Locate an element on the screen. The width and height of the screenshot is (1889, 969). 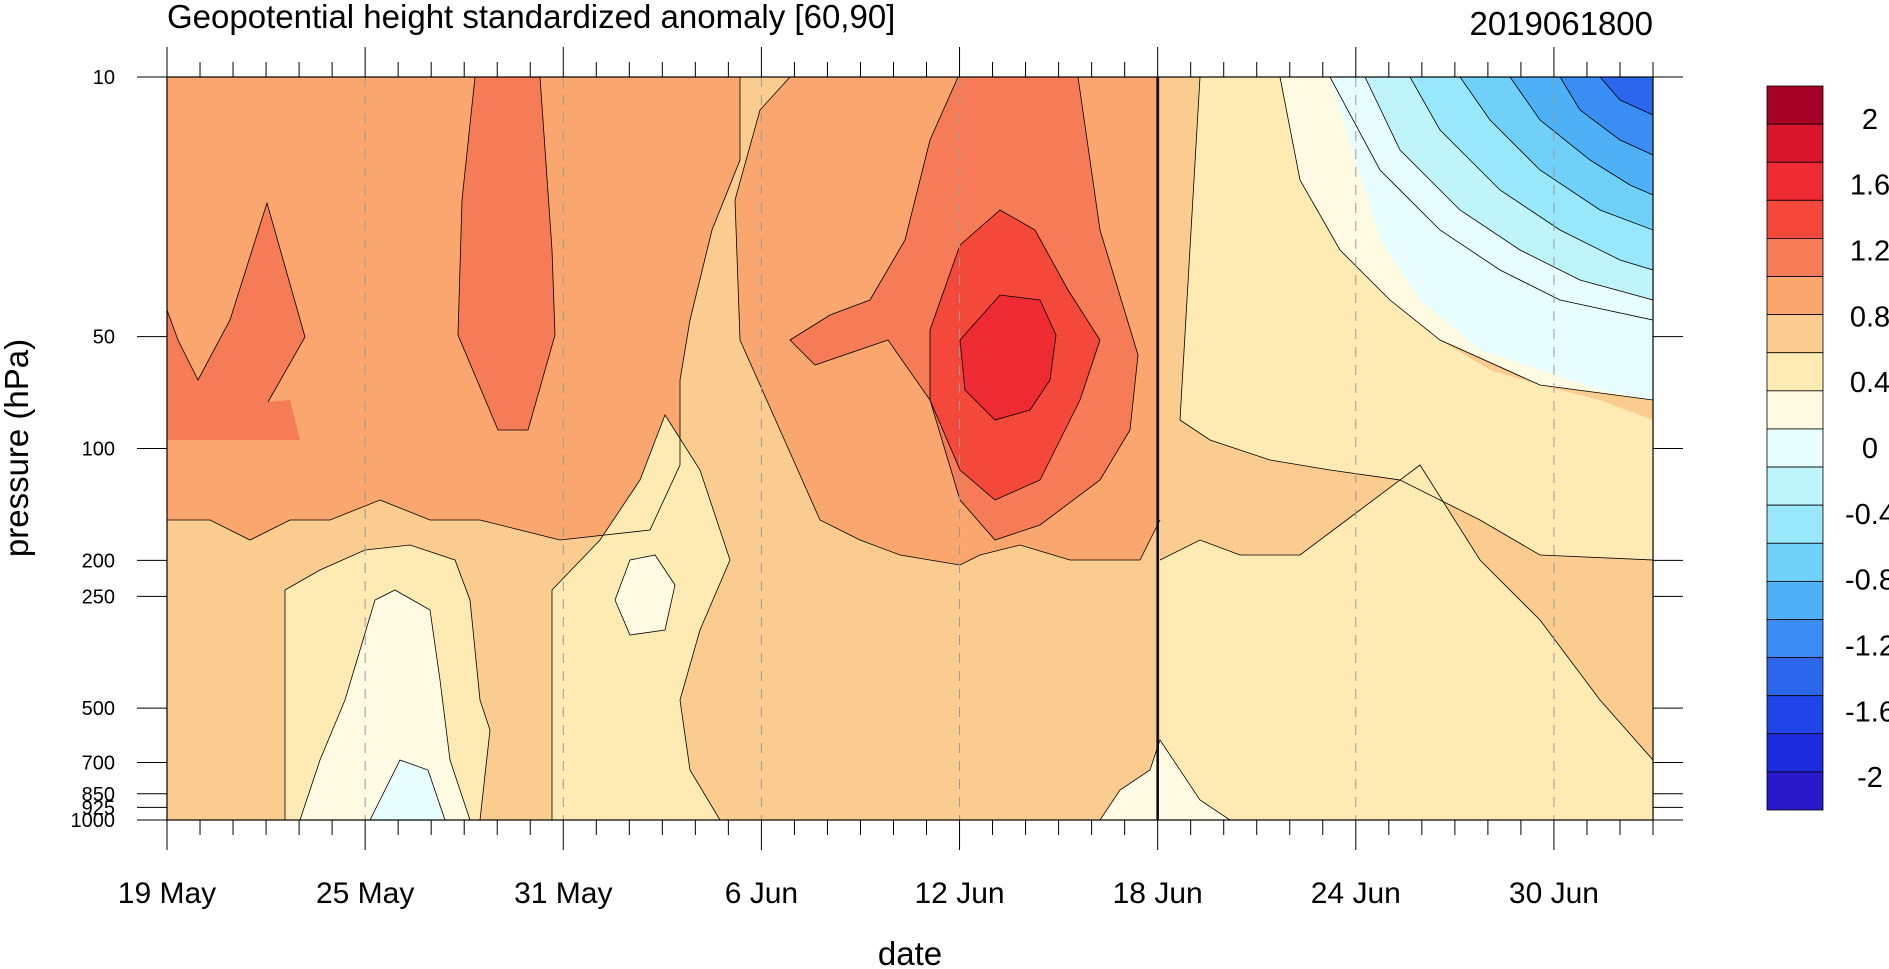
y-tick-label: 50 is located at coordinates (104, 338).